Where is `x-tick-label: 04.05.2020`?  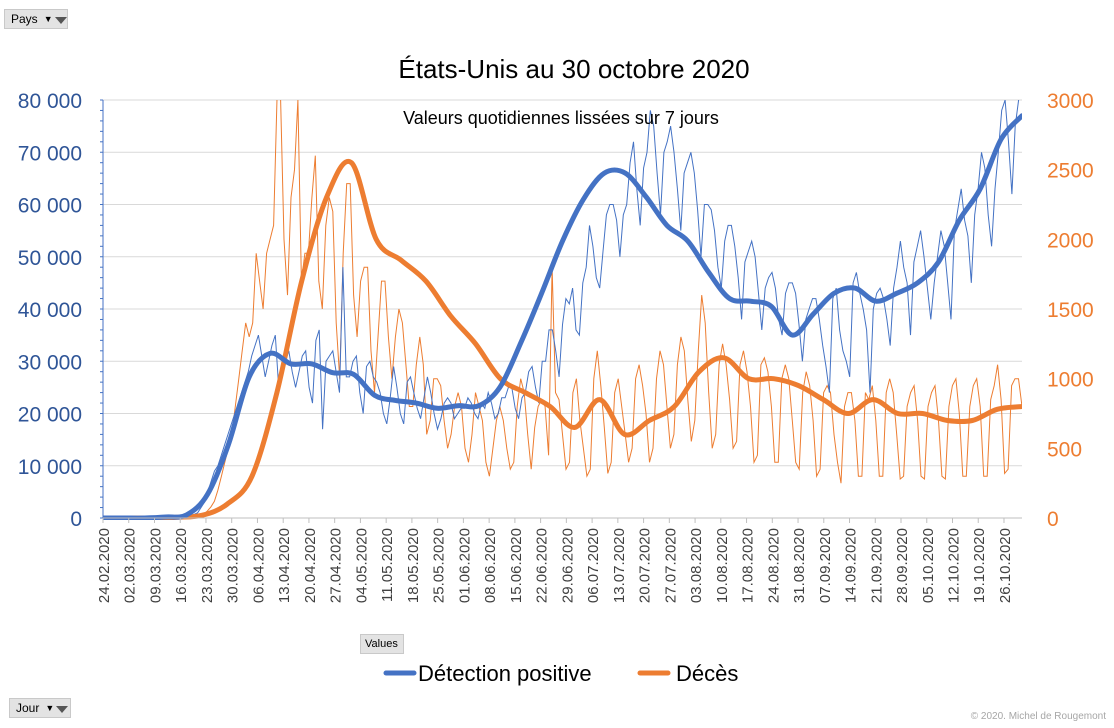 x-tick-label: 04.05.2020 is located at coordinates (361, 565).